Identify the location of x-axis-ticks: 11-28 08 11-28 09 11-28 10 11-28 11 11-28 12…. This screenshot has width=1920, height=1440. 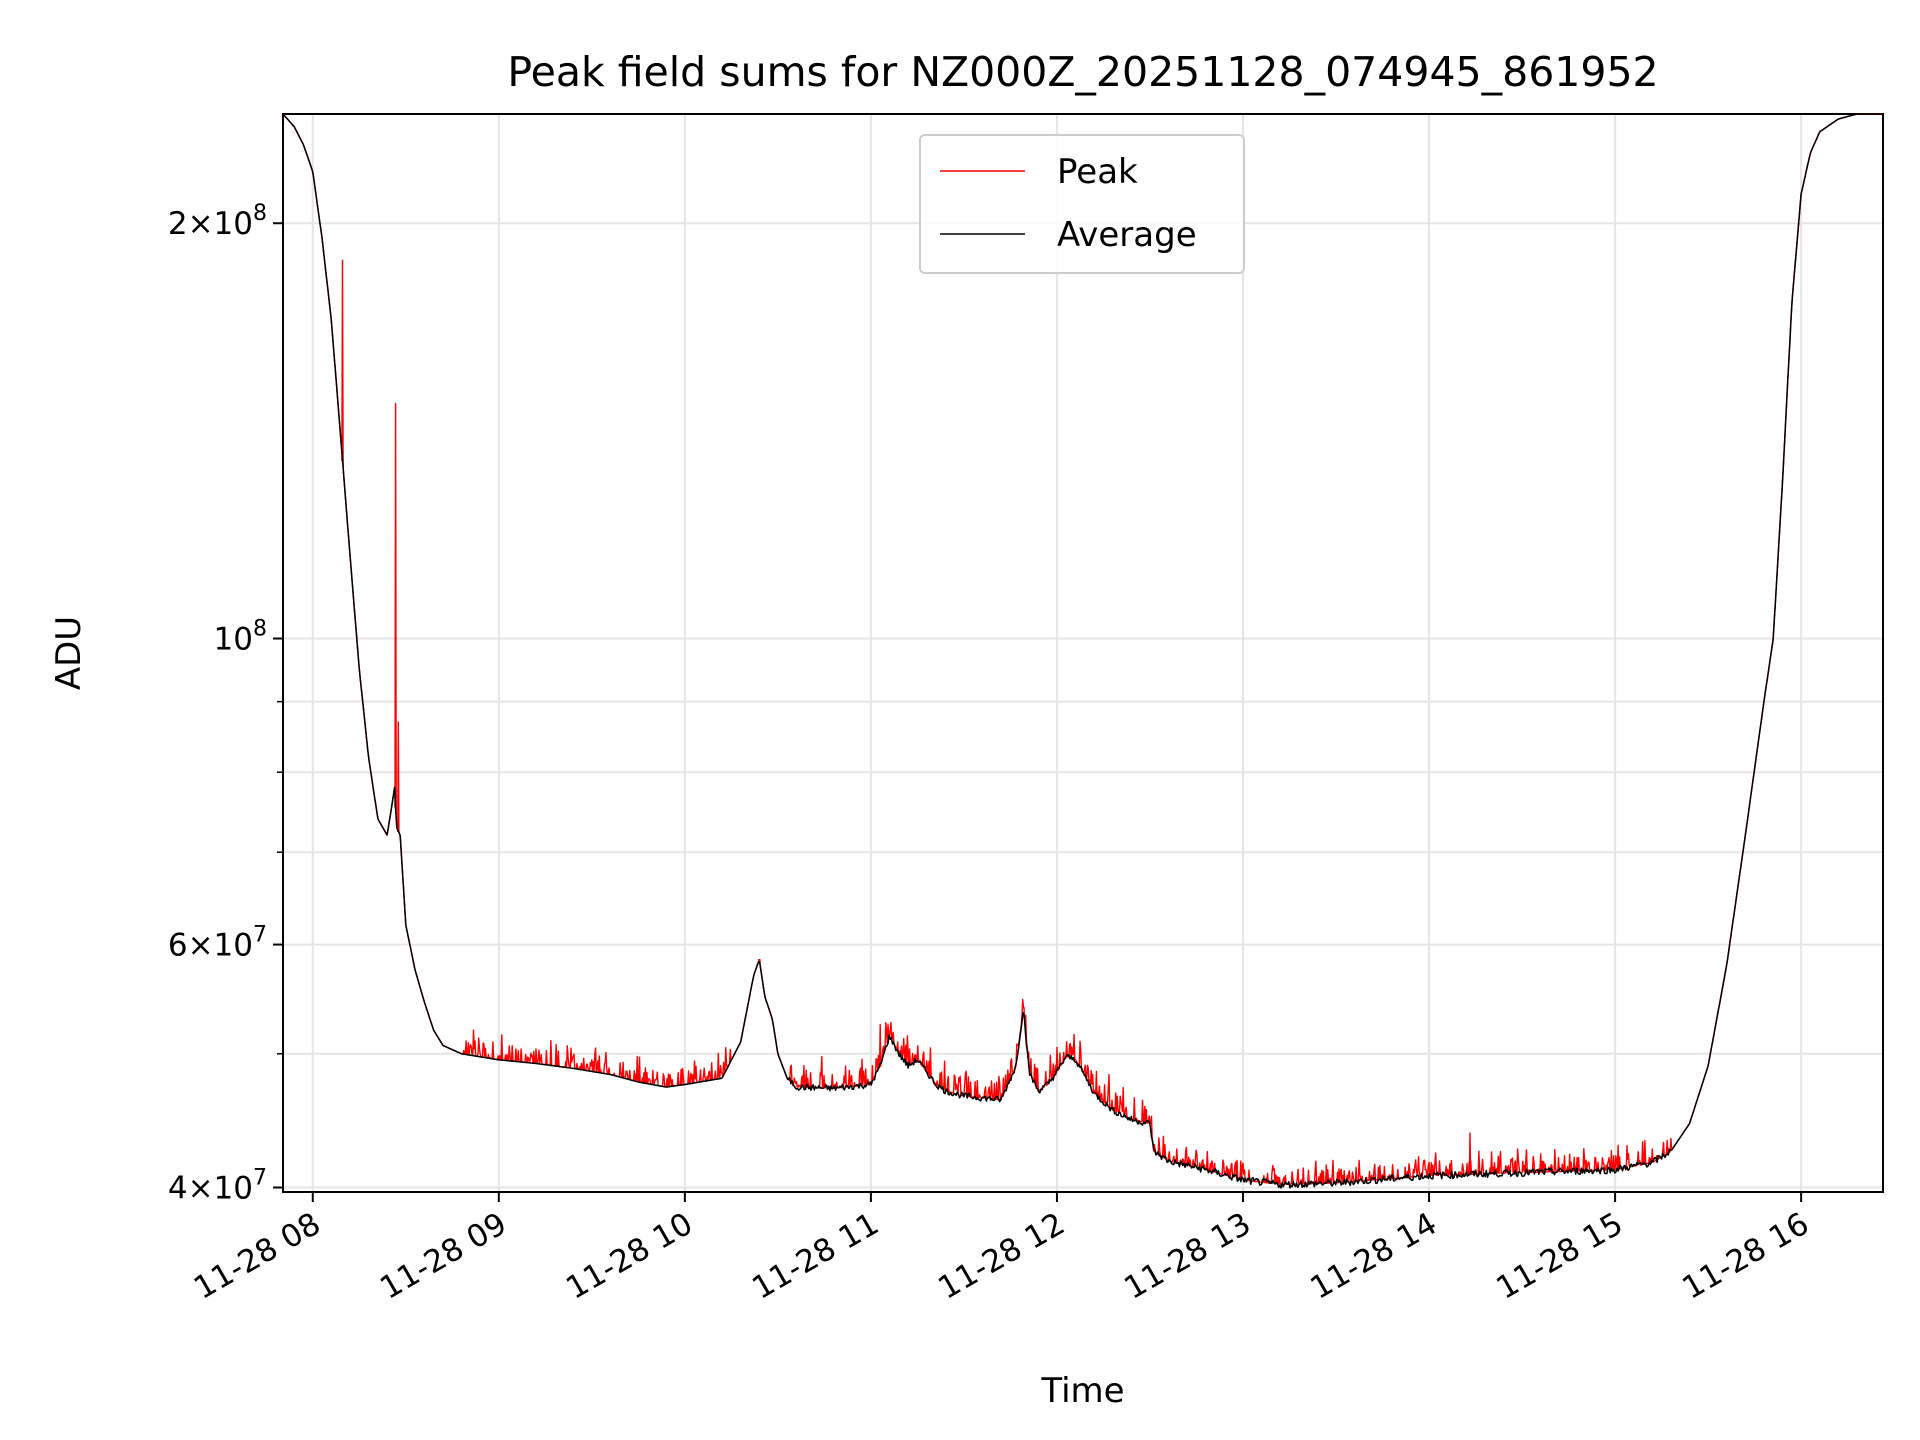
(1001, 1249).